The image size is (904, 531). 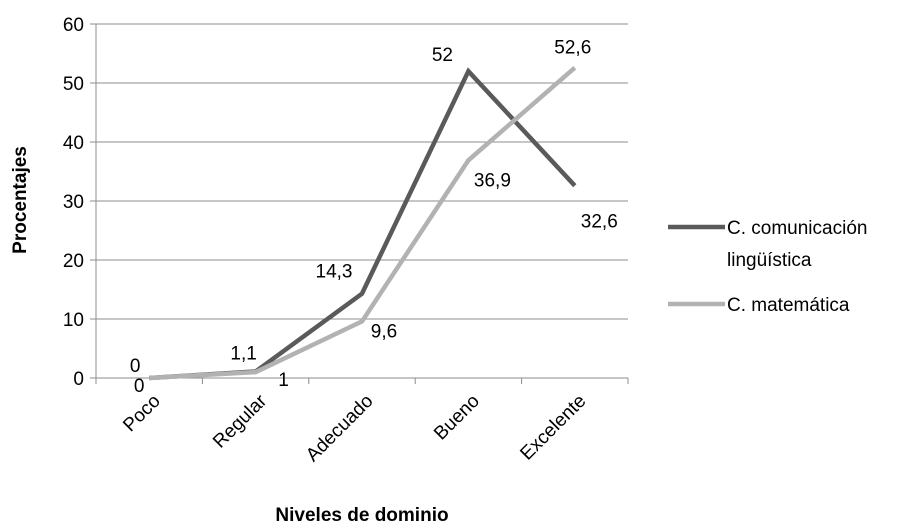 What do you see at coordinates (73, 320) in the screenshot?
I see `y-tick-label: 10` at bounding box center [73, 320].